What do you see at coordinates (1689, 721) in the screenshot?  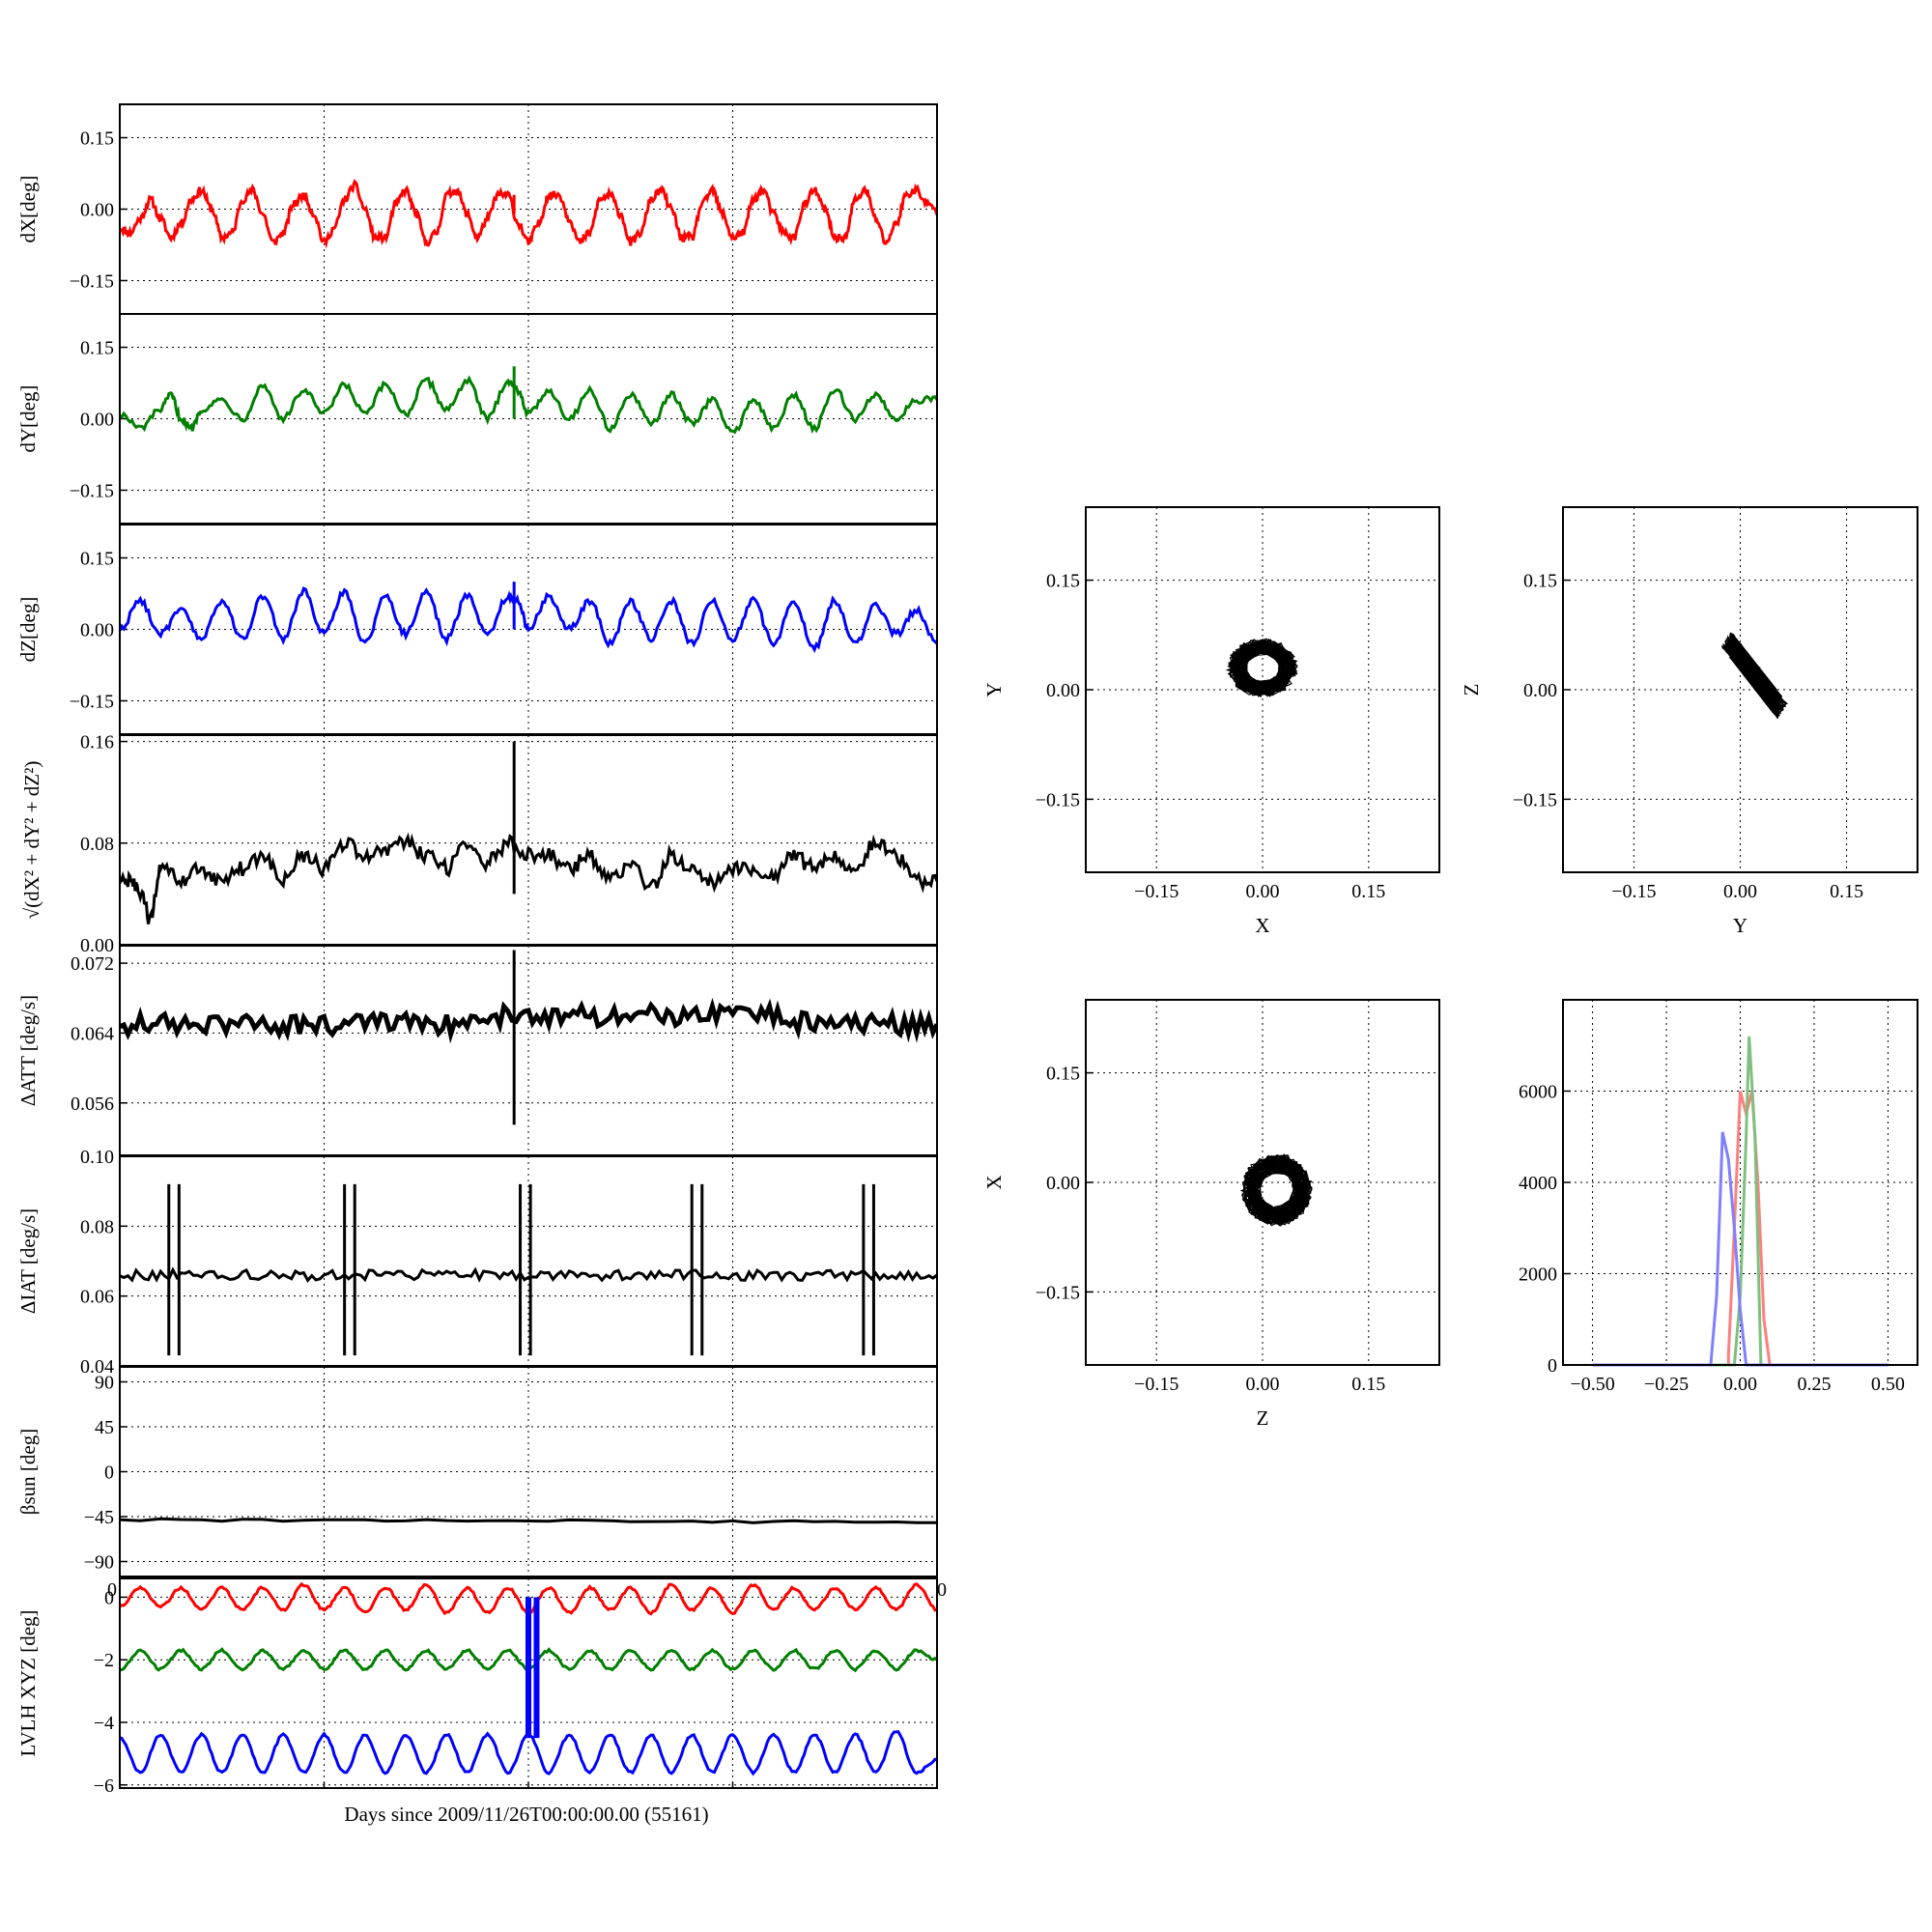 I see `panel-yz: 0.15 0.00 −0.15 −0.15 0.00 0.15 Y Z` at bounding box center [1689, 721].